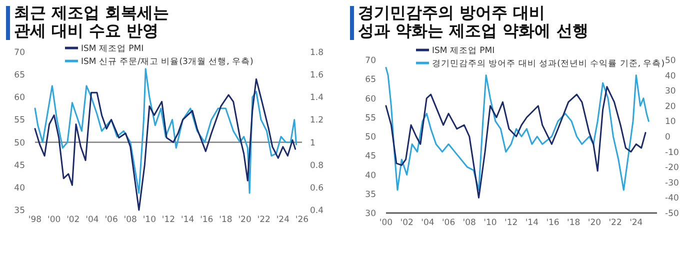 The height and width of the screenshot is (260, 680). Describe the element at coordinates (317, 211) in the screenshot. I see `y2-tick-label: 0.4` at that location.